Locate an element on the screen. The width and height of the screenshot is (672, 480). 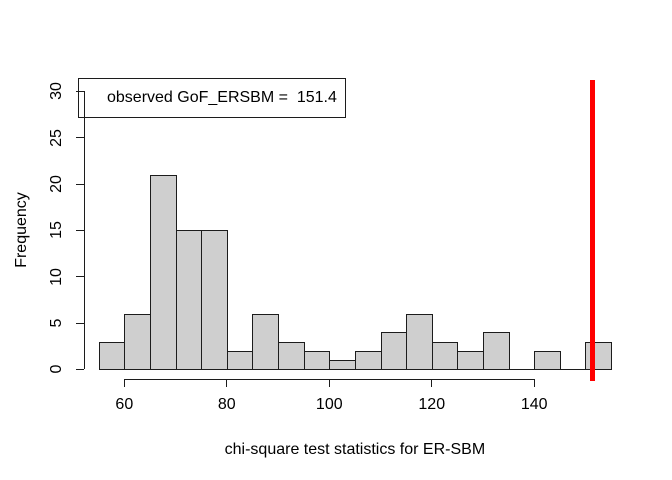
y-tick-label: 30 is located at coordinates (56, 91).